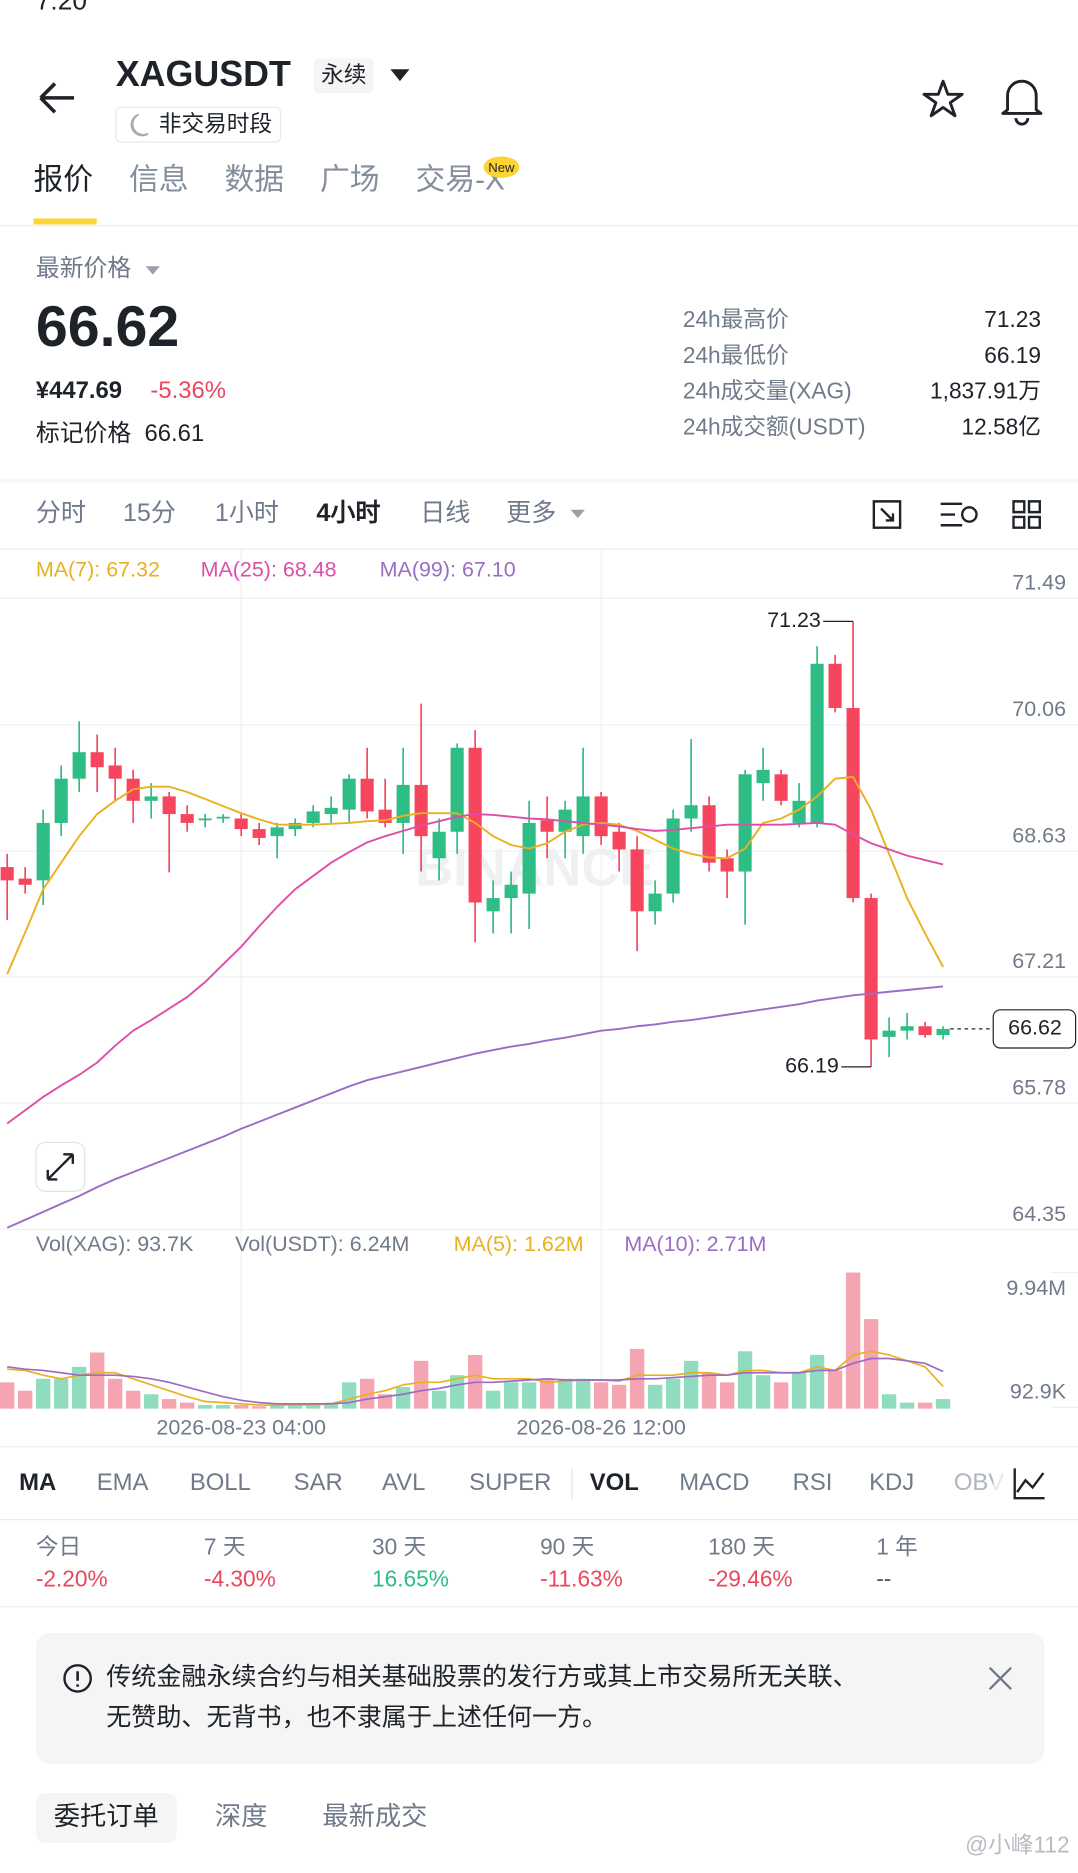 The height and width of the screenshot is (1873, 1078). What do you see at coordinates (241, 1816) in the screenshot?
I see `bottom-tab: 深度` at bounding box center [241, 1816].